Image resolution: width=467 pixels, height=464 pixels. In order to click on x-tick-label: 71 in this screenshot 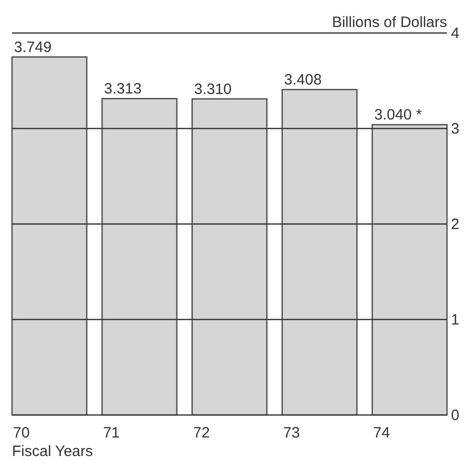, I will do `click(111, 433)`.